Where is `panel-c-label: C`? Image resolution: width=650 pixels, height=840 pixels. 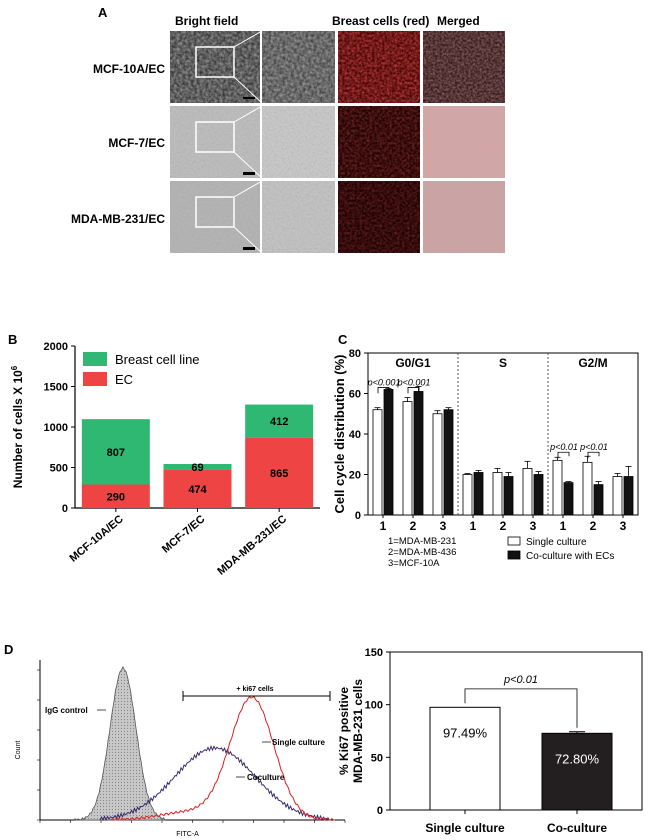
panel-c-label: C is located at coordinates (343, 339).